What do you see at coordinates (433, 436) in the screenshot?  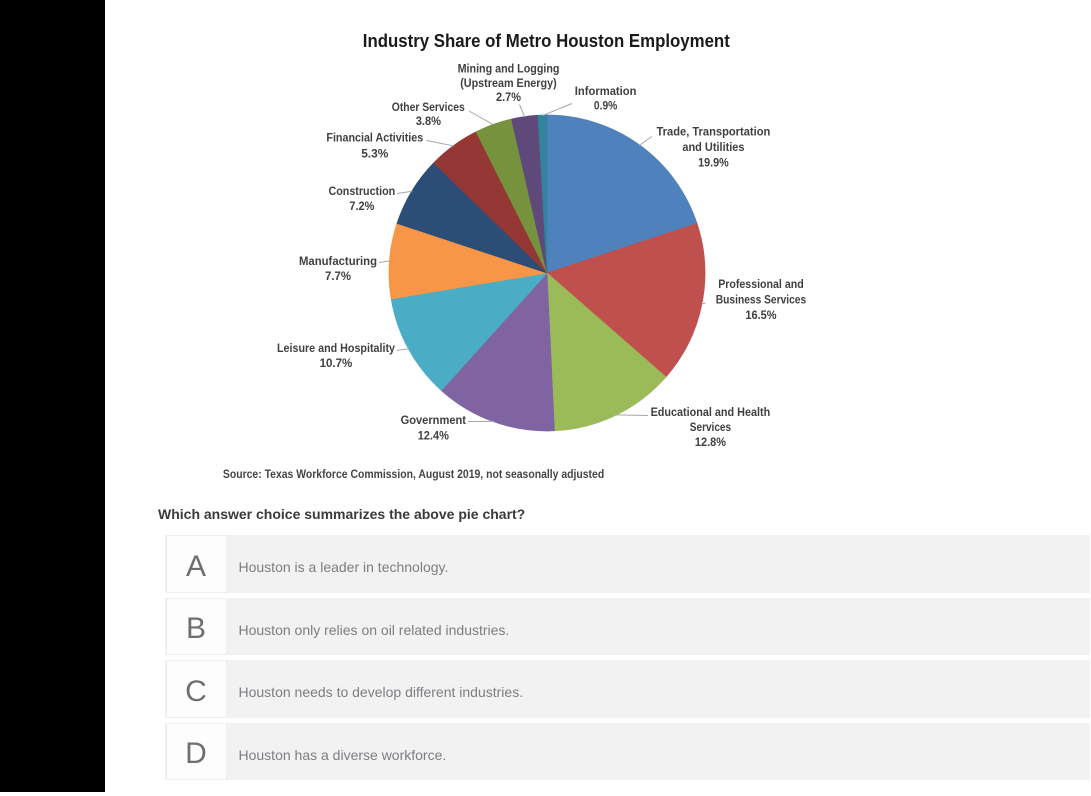 I see `svg-text: 12.4%` at bounding box center [433, 436].